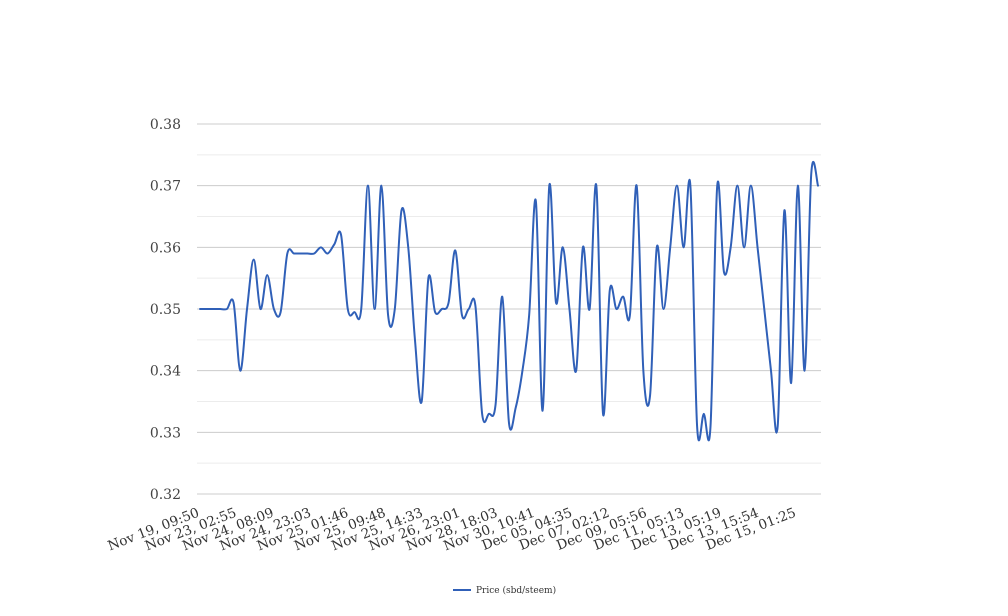  What do you see at coordinates (516, 590) in the screenshot?
I see `legend-label: Price (sbd/steem)` at bounding box center [516, 590].